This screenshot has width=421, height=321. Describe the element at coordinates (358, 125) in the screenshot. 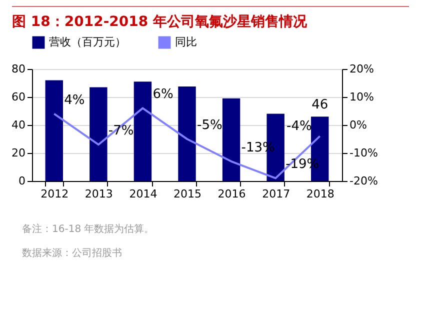

I see `y2-tick-label: 0%` at that location.